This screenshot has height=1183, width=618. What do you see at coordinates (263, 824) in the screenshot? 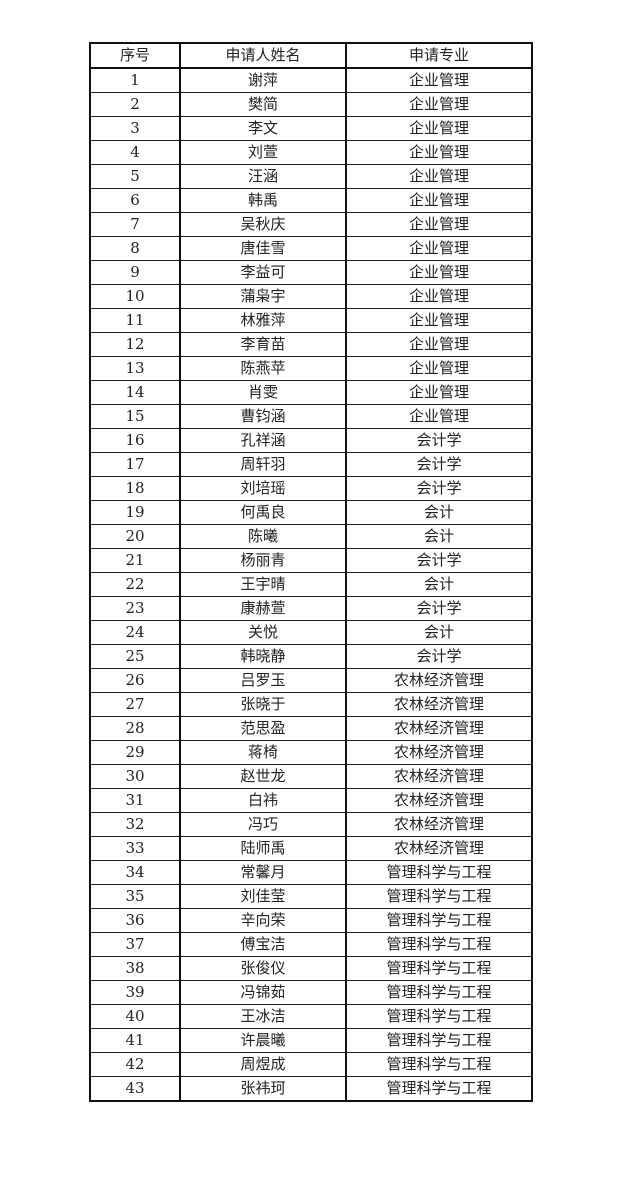
I see `cell-name: 冯巧` at bounding box center [263, 824].